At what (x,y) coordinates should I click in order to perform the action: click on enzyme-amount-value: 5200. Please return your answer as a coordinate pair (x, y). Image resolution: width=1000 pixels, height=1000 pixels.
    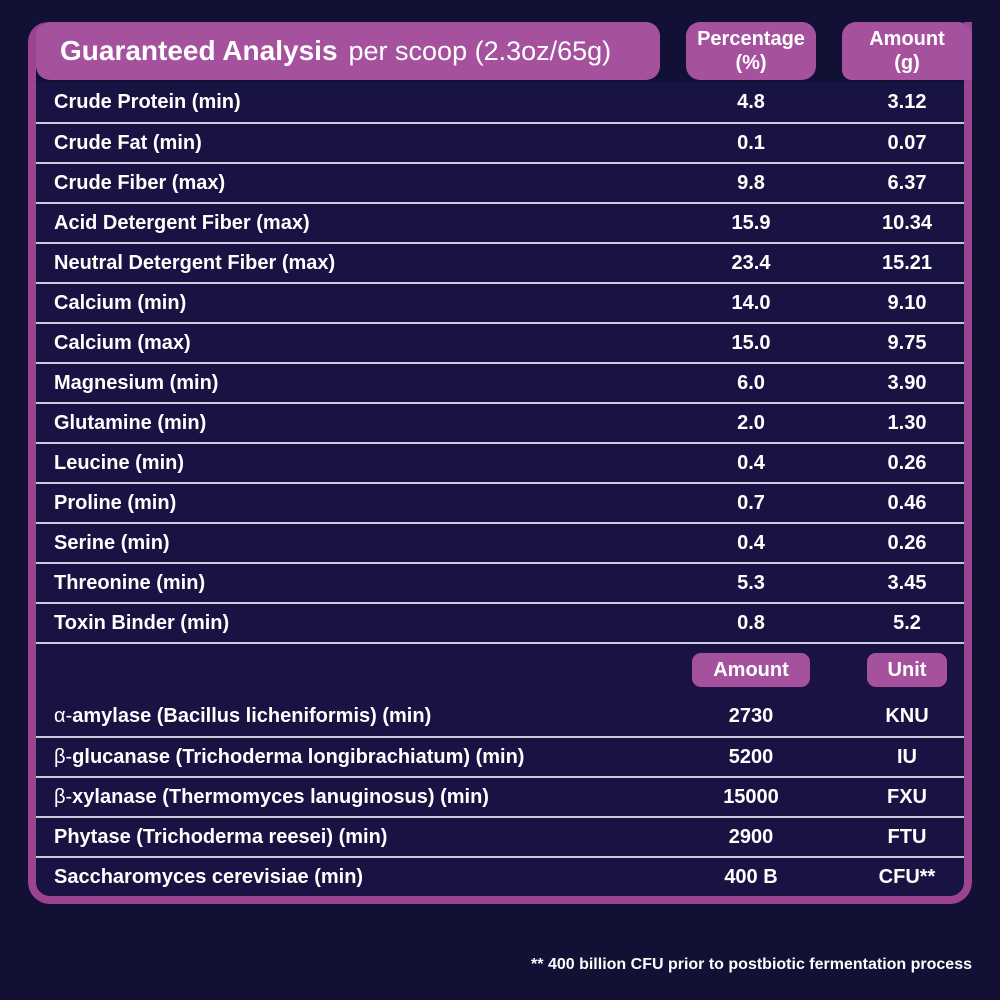
    Looking at the image, I should click on (751, 756).